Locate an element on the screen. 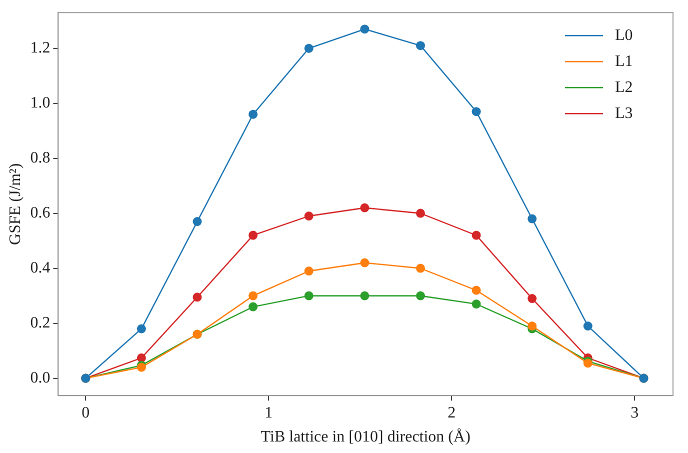  x-tick-label: 3 is located at coordinates (634, 413).